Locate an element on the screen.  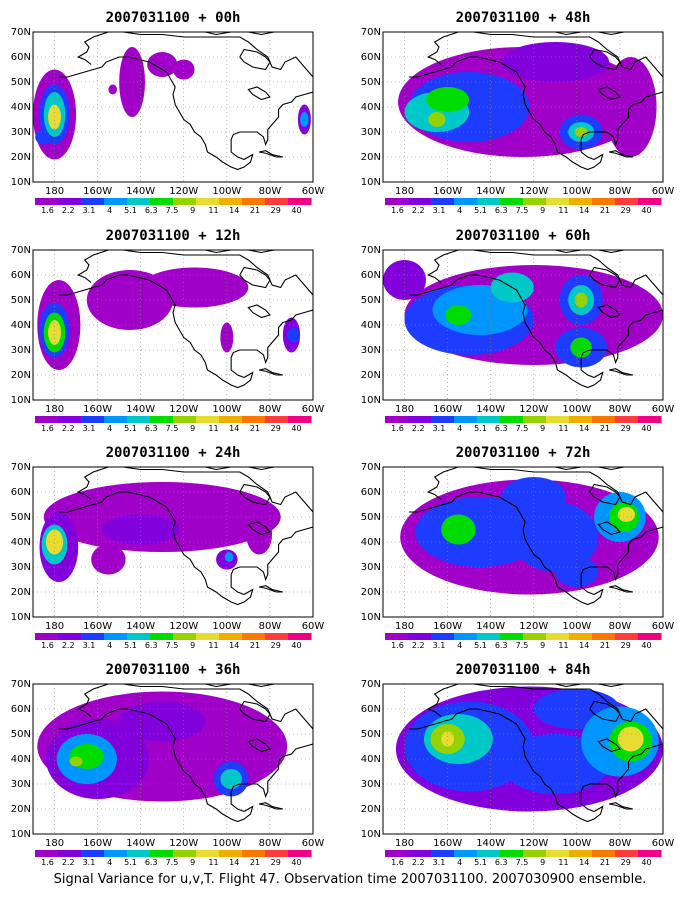
colorbar-label: 7.5 is located at coordinates (522, 862).